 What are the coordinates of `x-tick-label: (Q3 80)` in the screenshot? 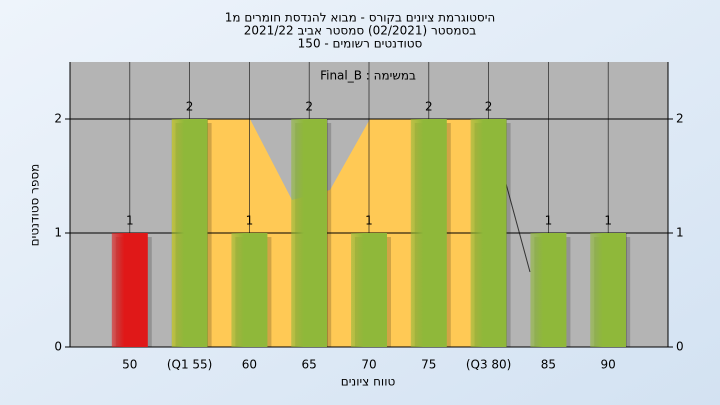 It's located at (489, 365).